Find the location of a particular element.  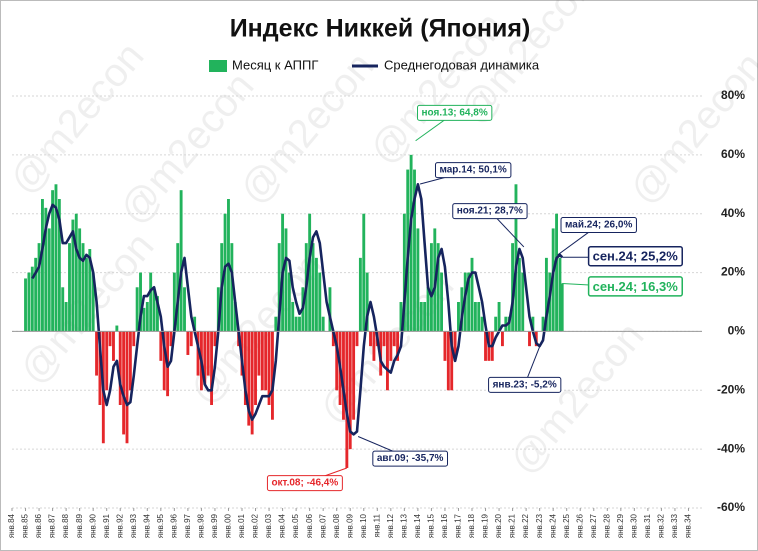

x-tick-label: янв.88 is located at coordinates (65, 525).